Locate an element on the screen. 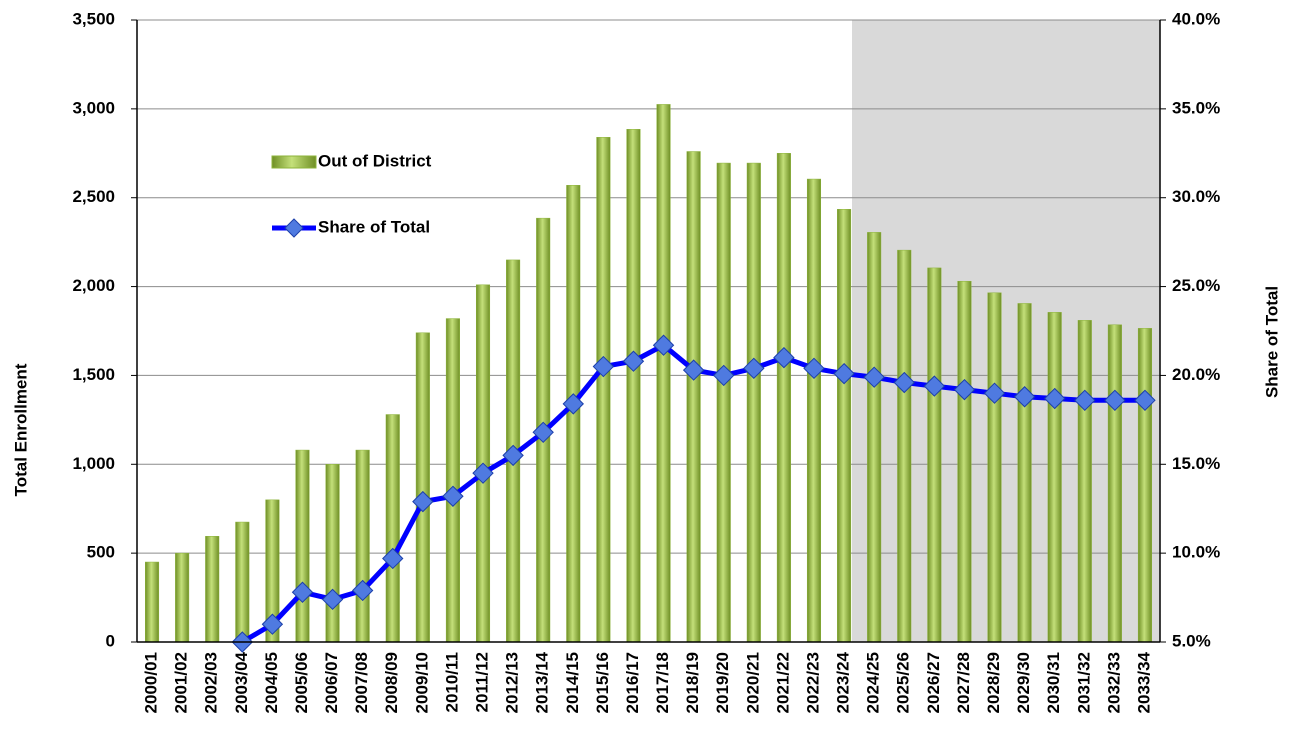  x-tick-label: 2023/24 is located at coordinates (843, 682).